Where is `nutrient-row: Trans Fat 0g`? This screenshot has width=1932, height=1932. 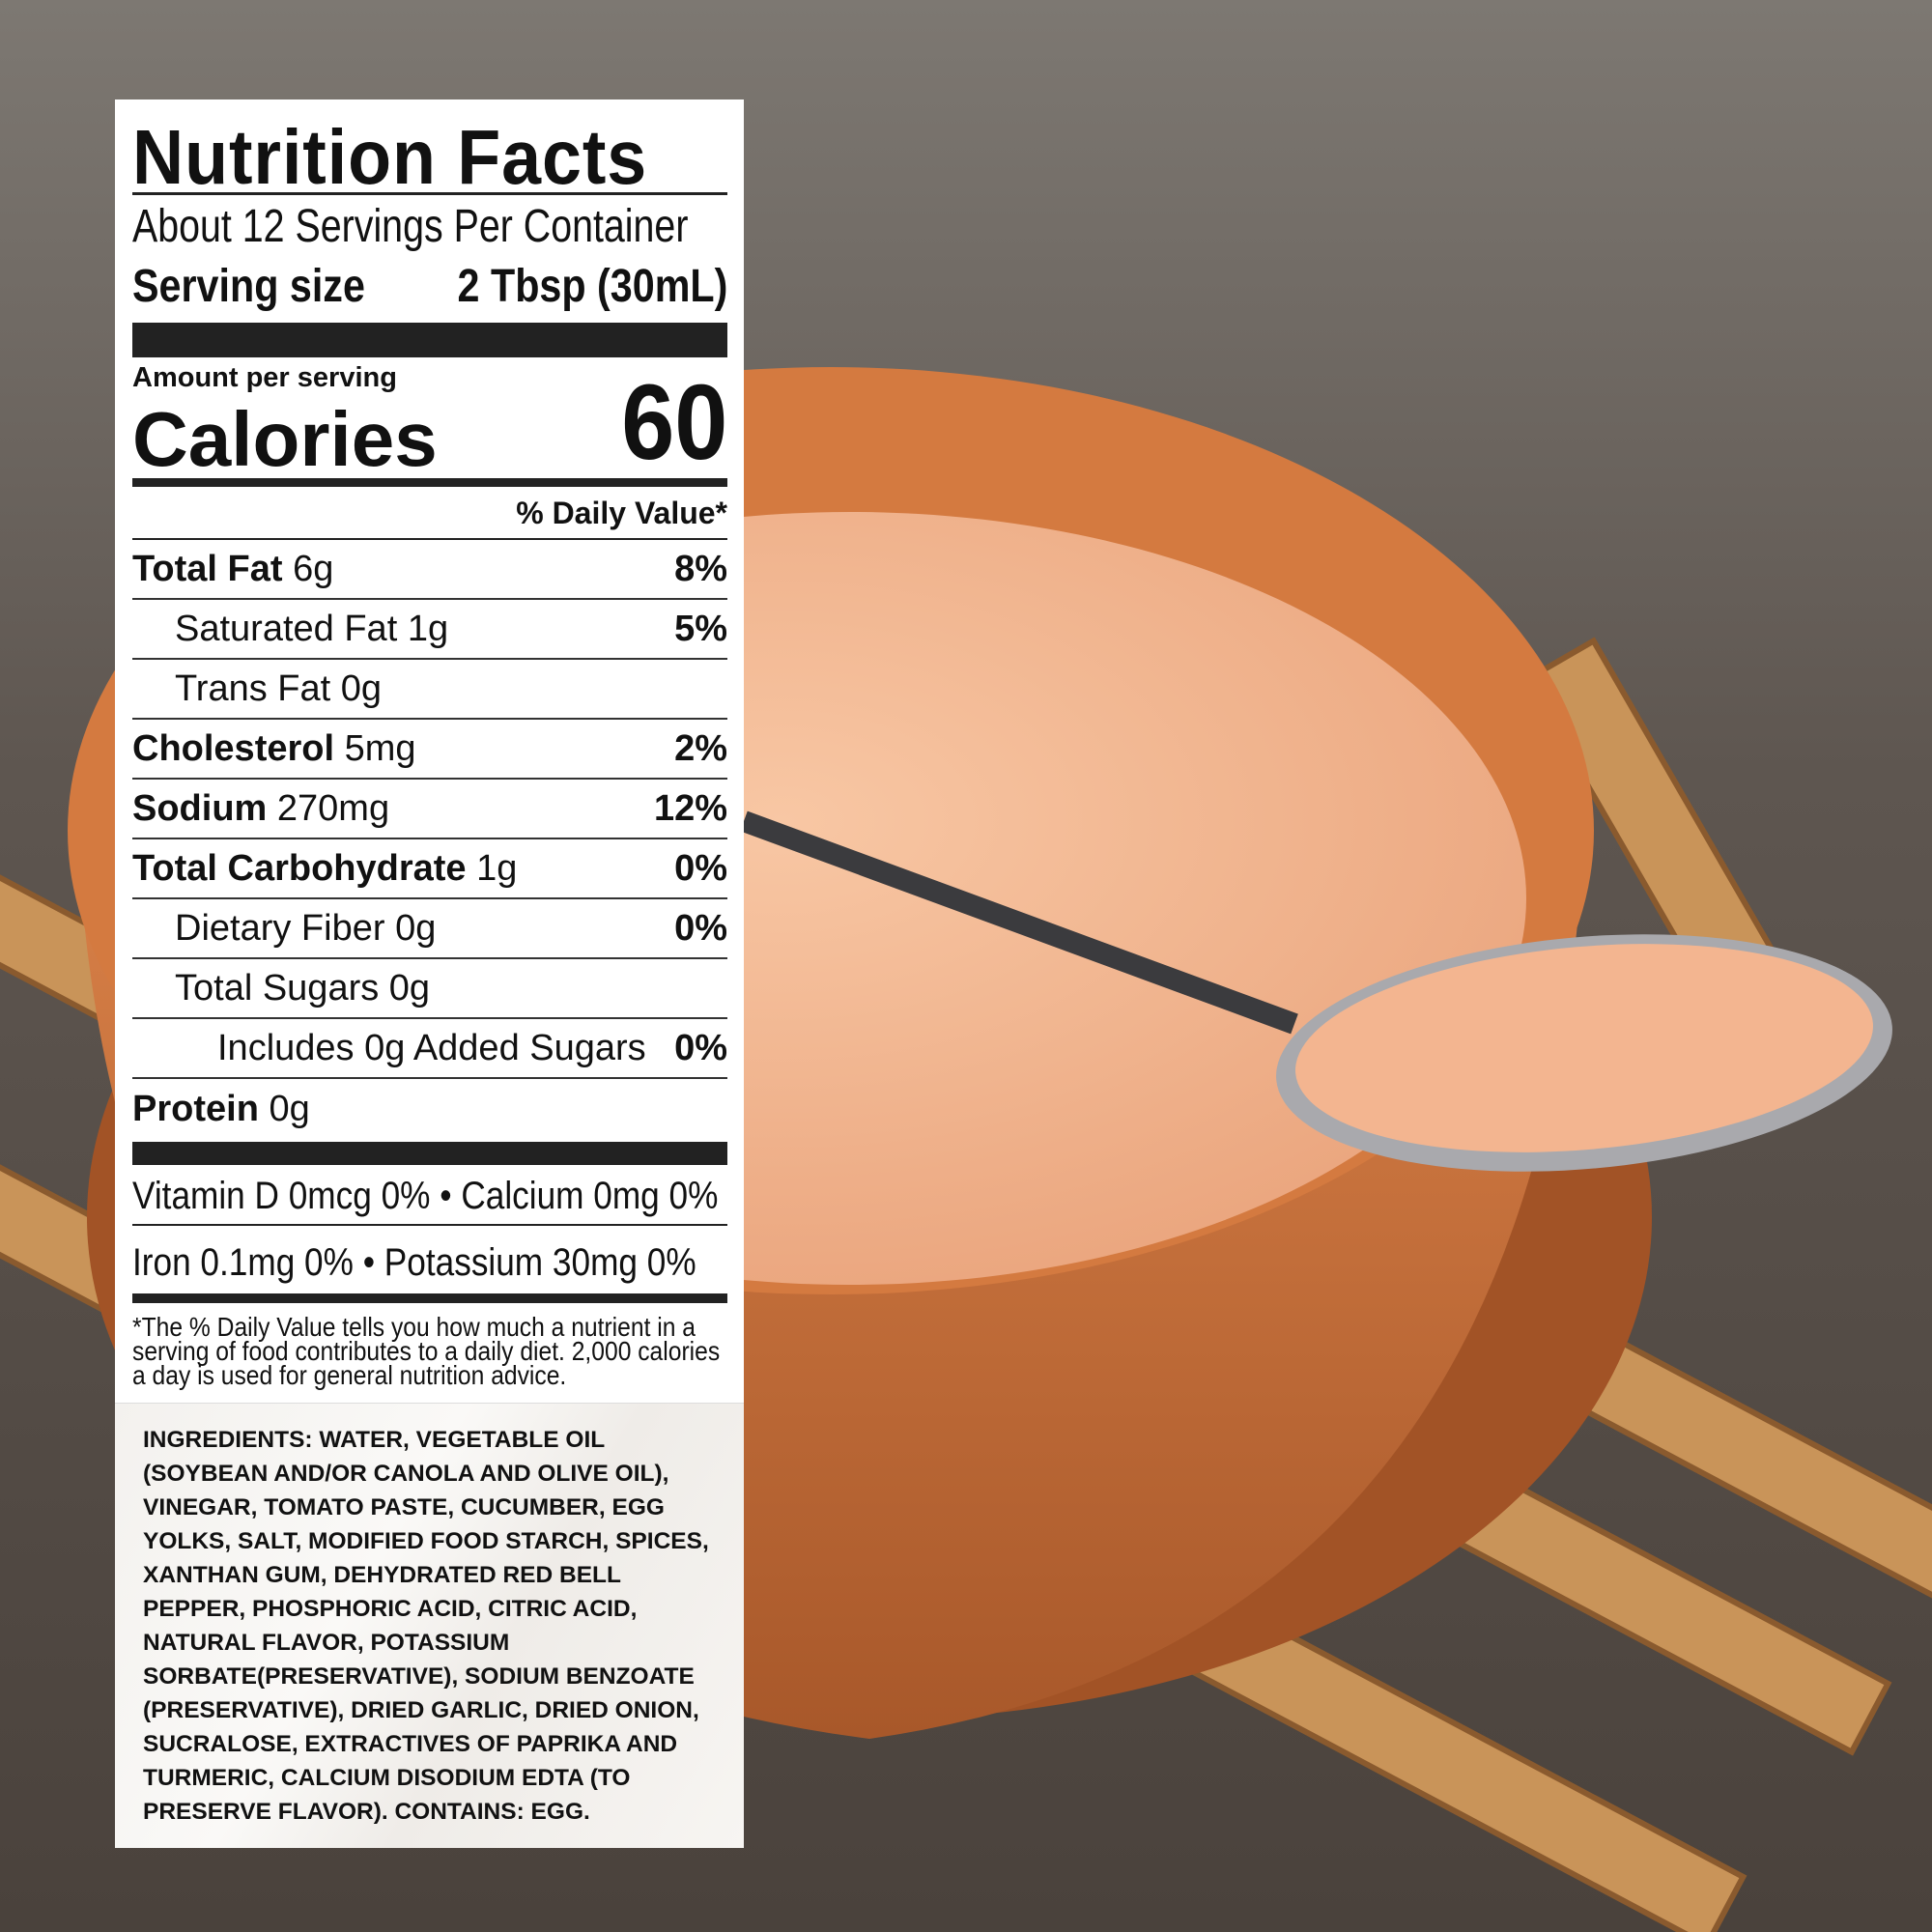
nutrient-row: Trans Fat 0g is located at coordinates (429, 690).